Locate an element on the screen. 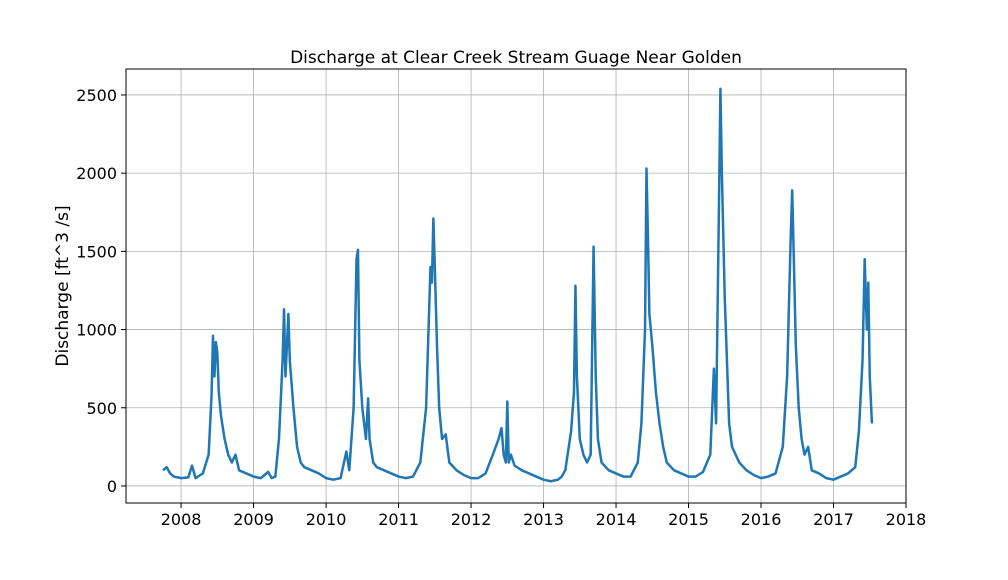  y-axis-label: Discharge [ft^3 /s] is located at coordinates (63, 285).